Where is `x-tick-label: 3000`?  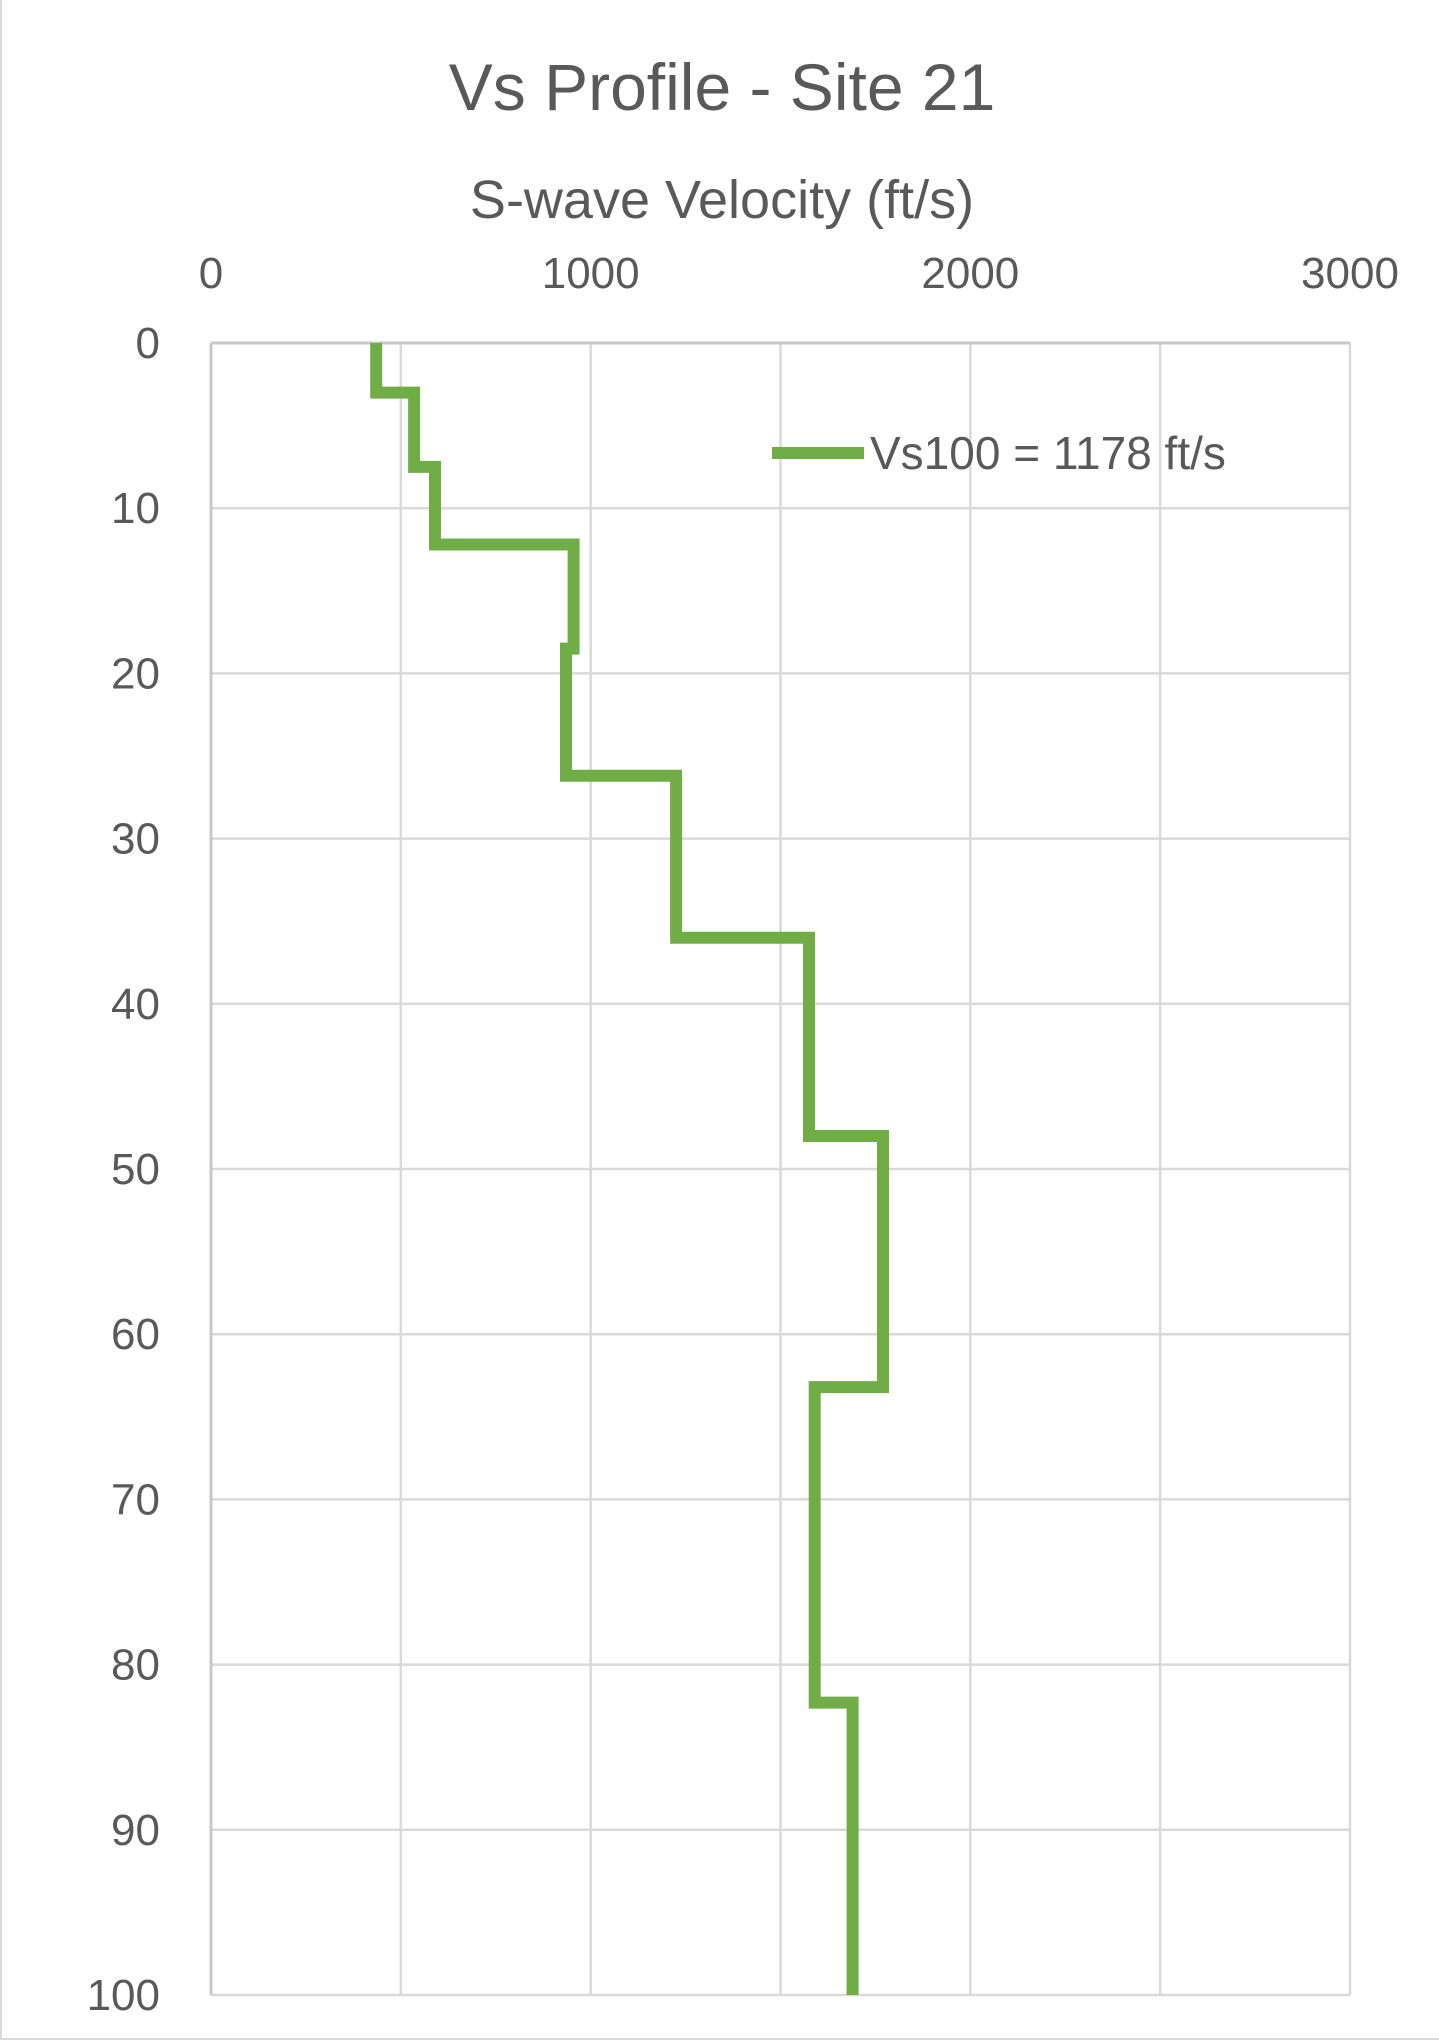
x-tick-label: 3000 is located at coordinates (1350, 273).